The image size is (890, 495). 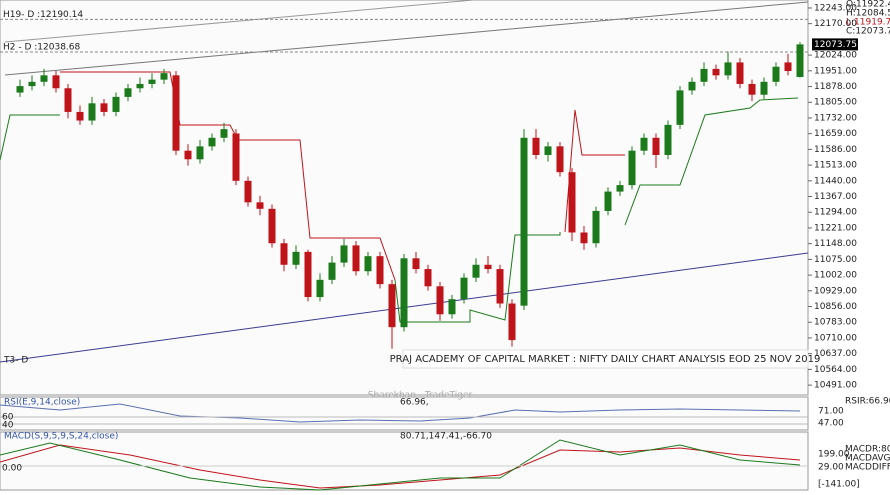 What do you see at coordinates (42, 403) in the screenshot?
I see `rsi-title: RSI(E,9,14,close)` at bounding box center [42, 403].